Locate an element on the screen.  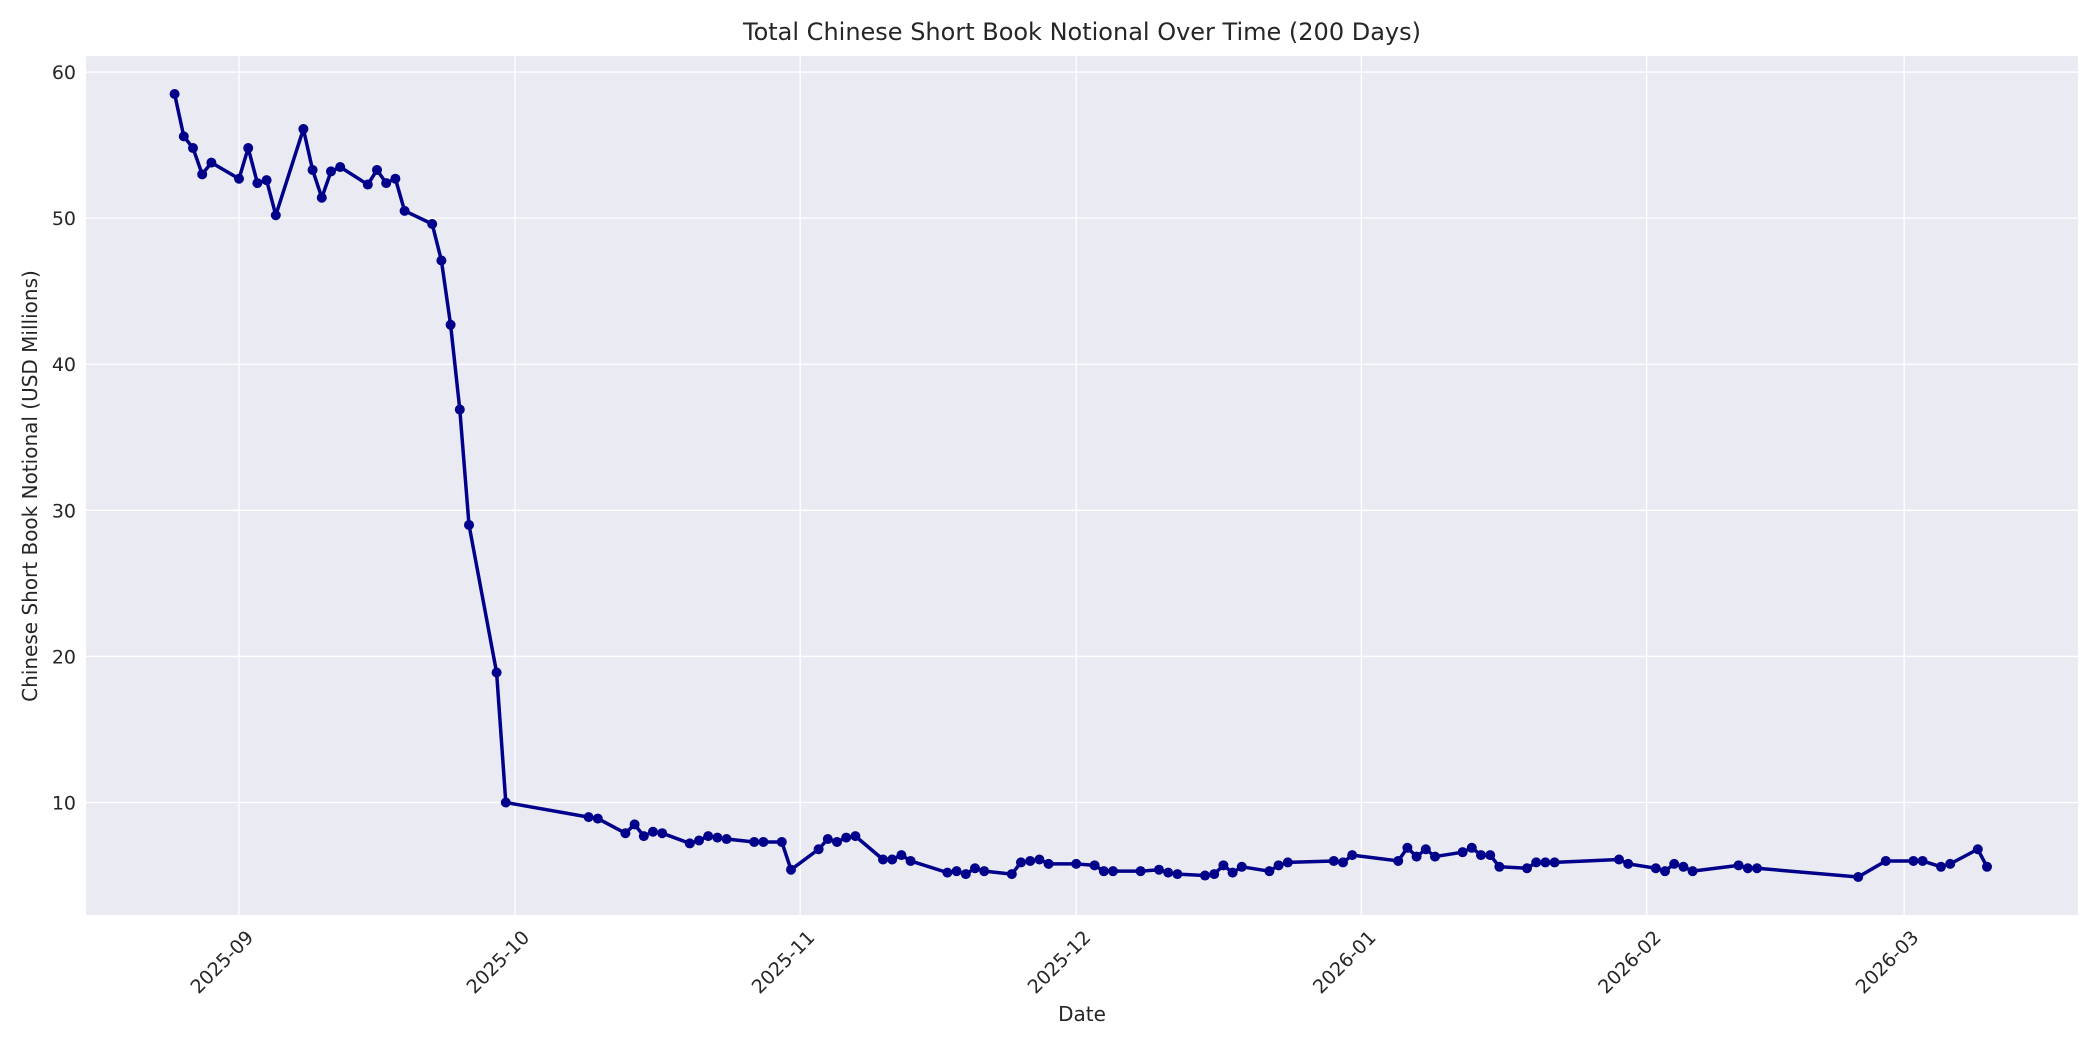
x-tick-label: 2025-09 is located at coordinates (222, 963).